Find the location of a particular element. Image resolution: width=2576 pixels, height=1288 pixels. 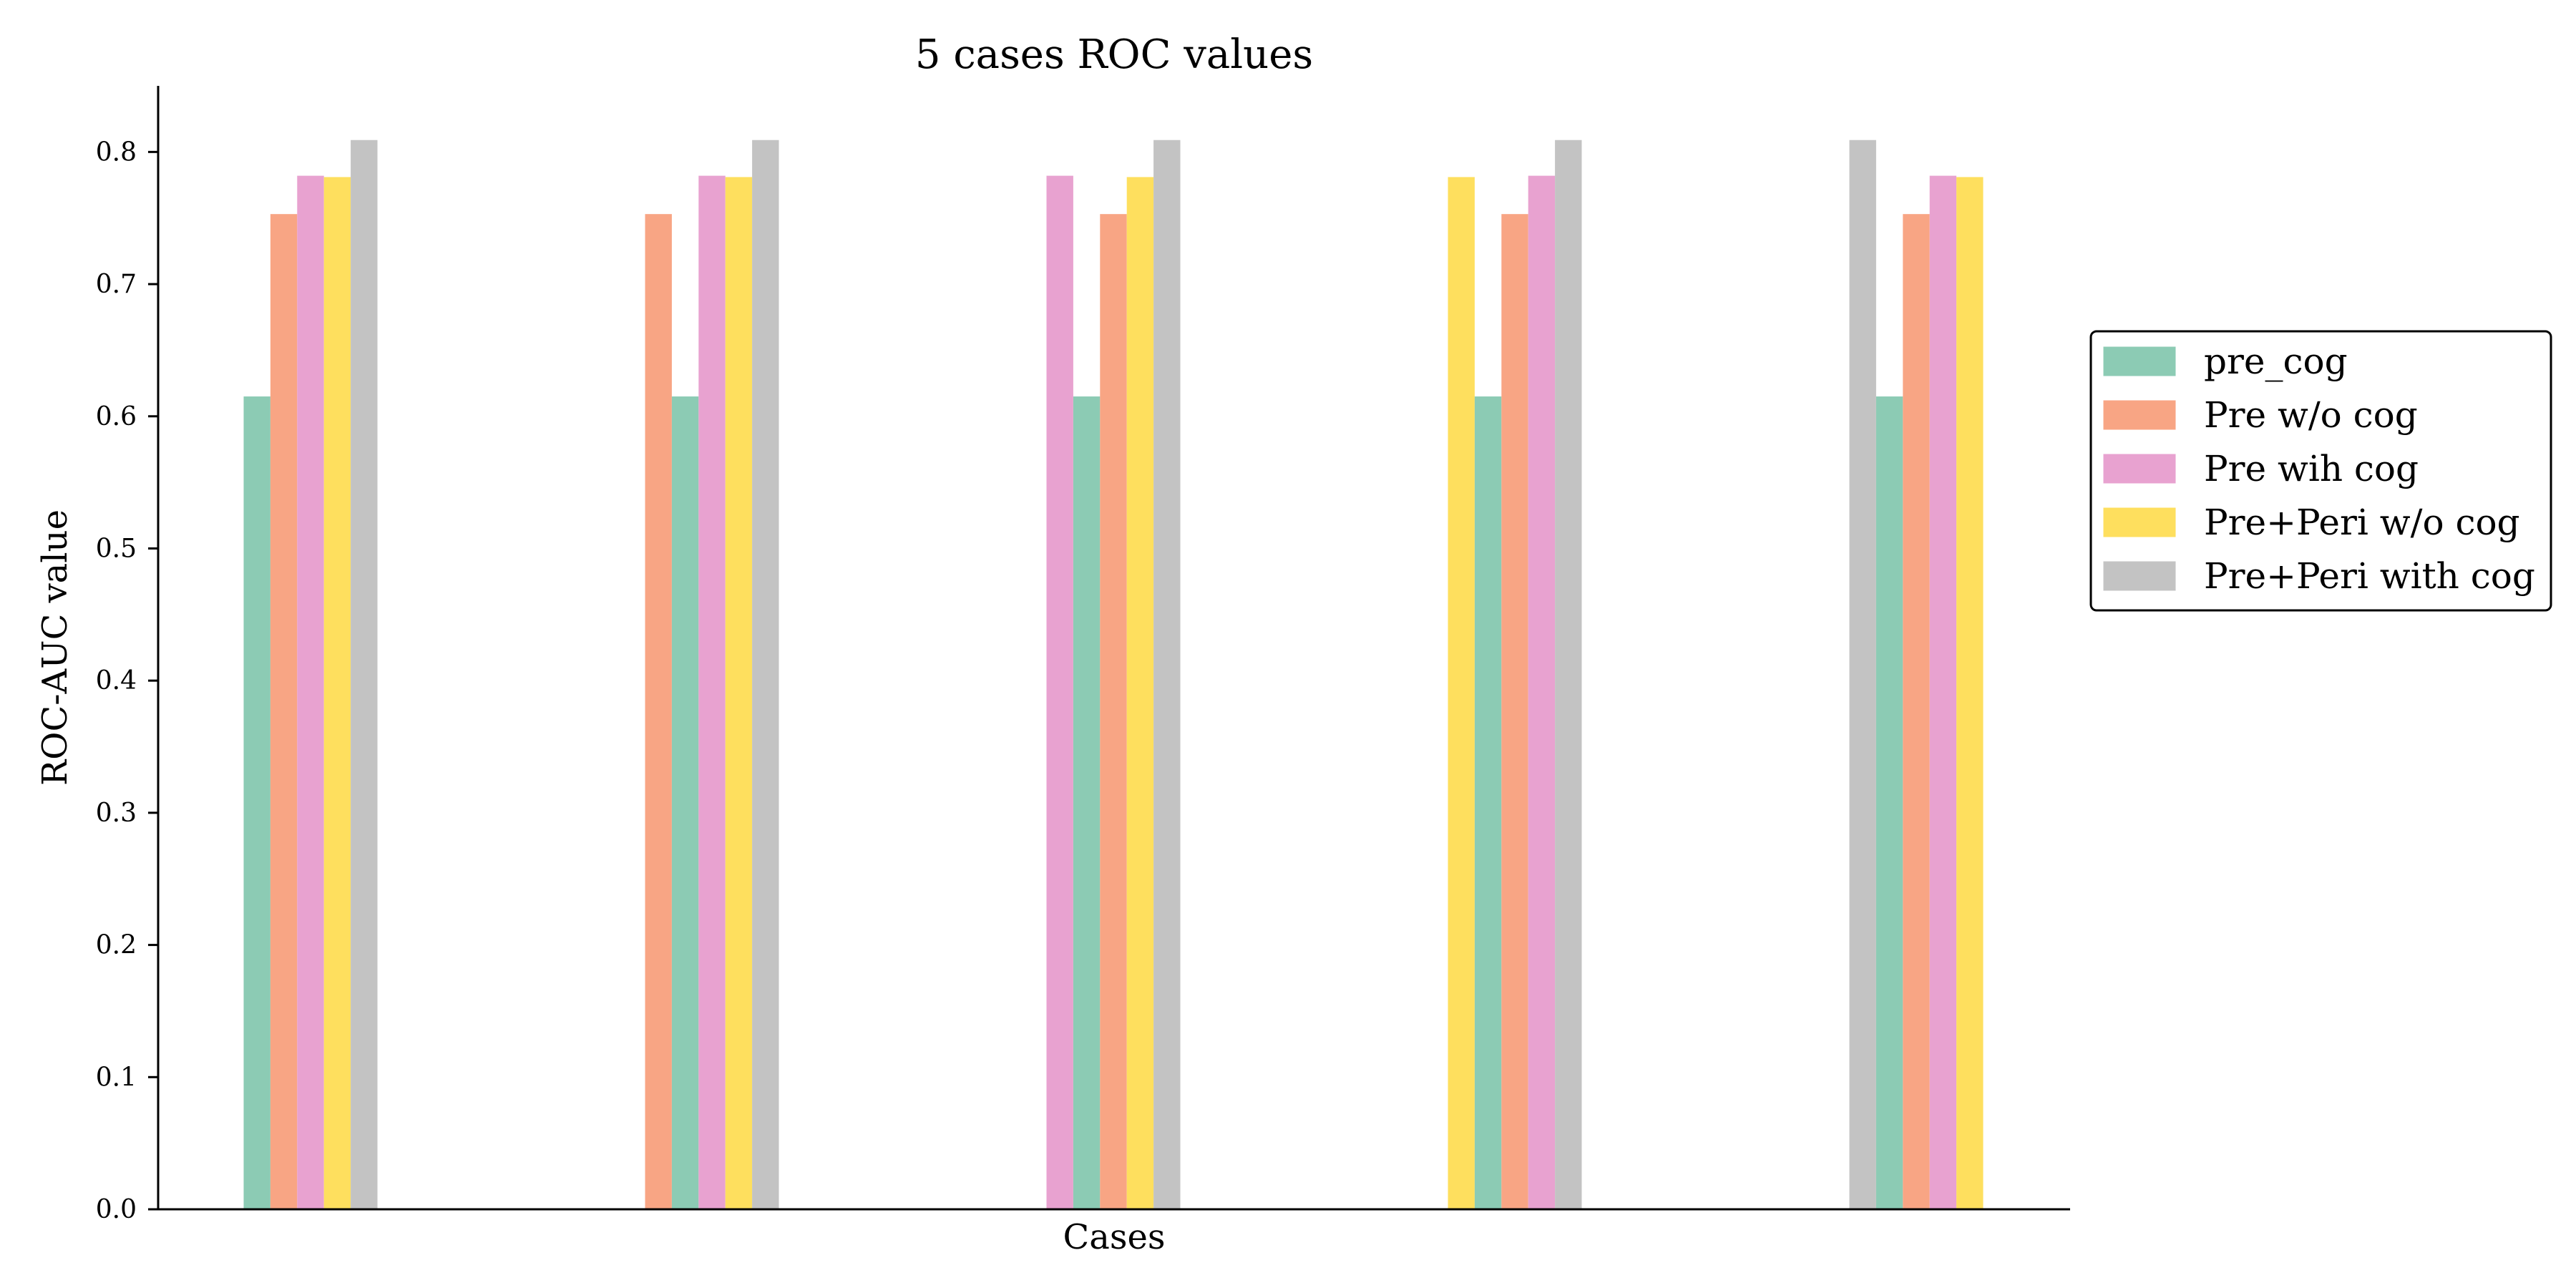

bar-case-2-pre-peri-w-o-cog is located at coordinates (739, 693).